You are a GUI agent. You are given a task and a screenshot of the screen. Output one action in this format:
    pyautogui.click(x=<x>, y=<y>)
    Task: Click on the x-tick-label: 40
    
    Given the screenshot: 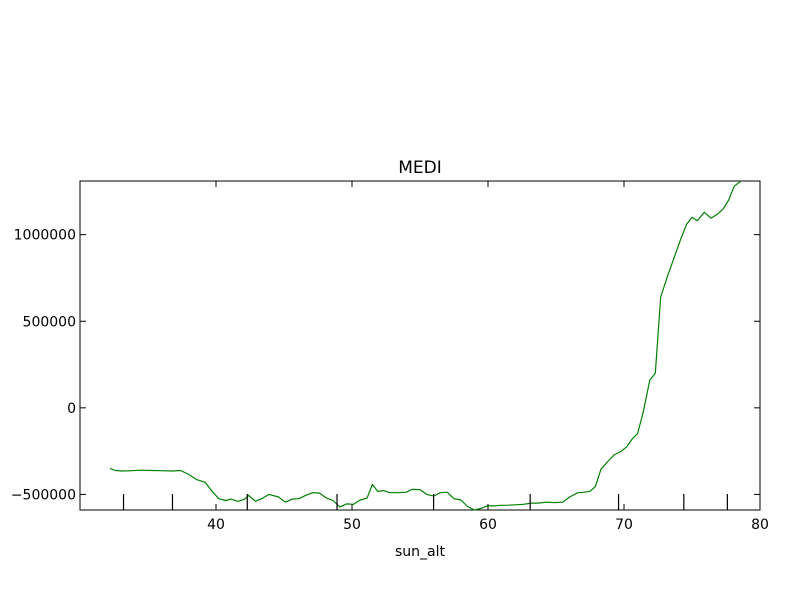 What is the action you would take?
    pyautogui.click(x=216, y=525)
    